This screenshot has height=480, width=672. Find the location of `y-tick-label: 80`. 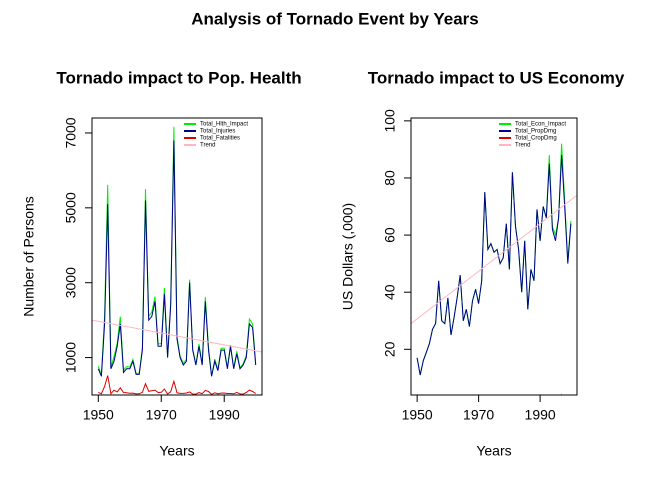

y-tick-label: 80 is located at coordinates (390, 178).